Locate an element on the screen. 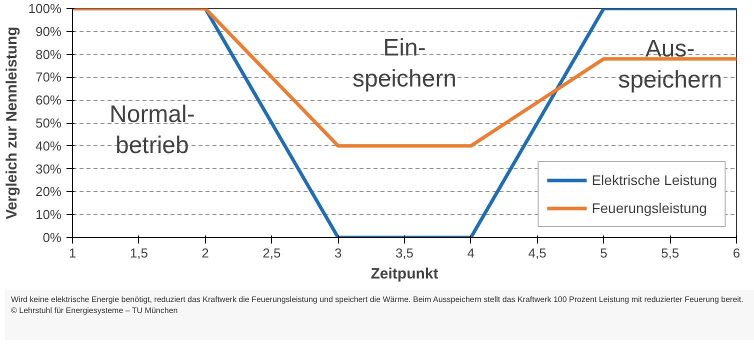  x-tick-label: 6 is located at coordinates (736, 253).